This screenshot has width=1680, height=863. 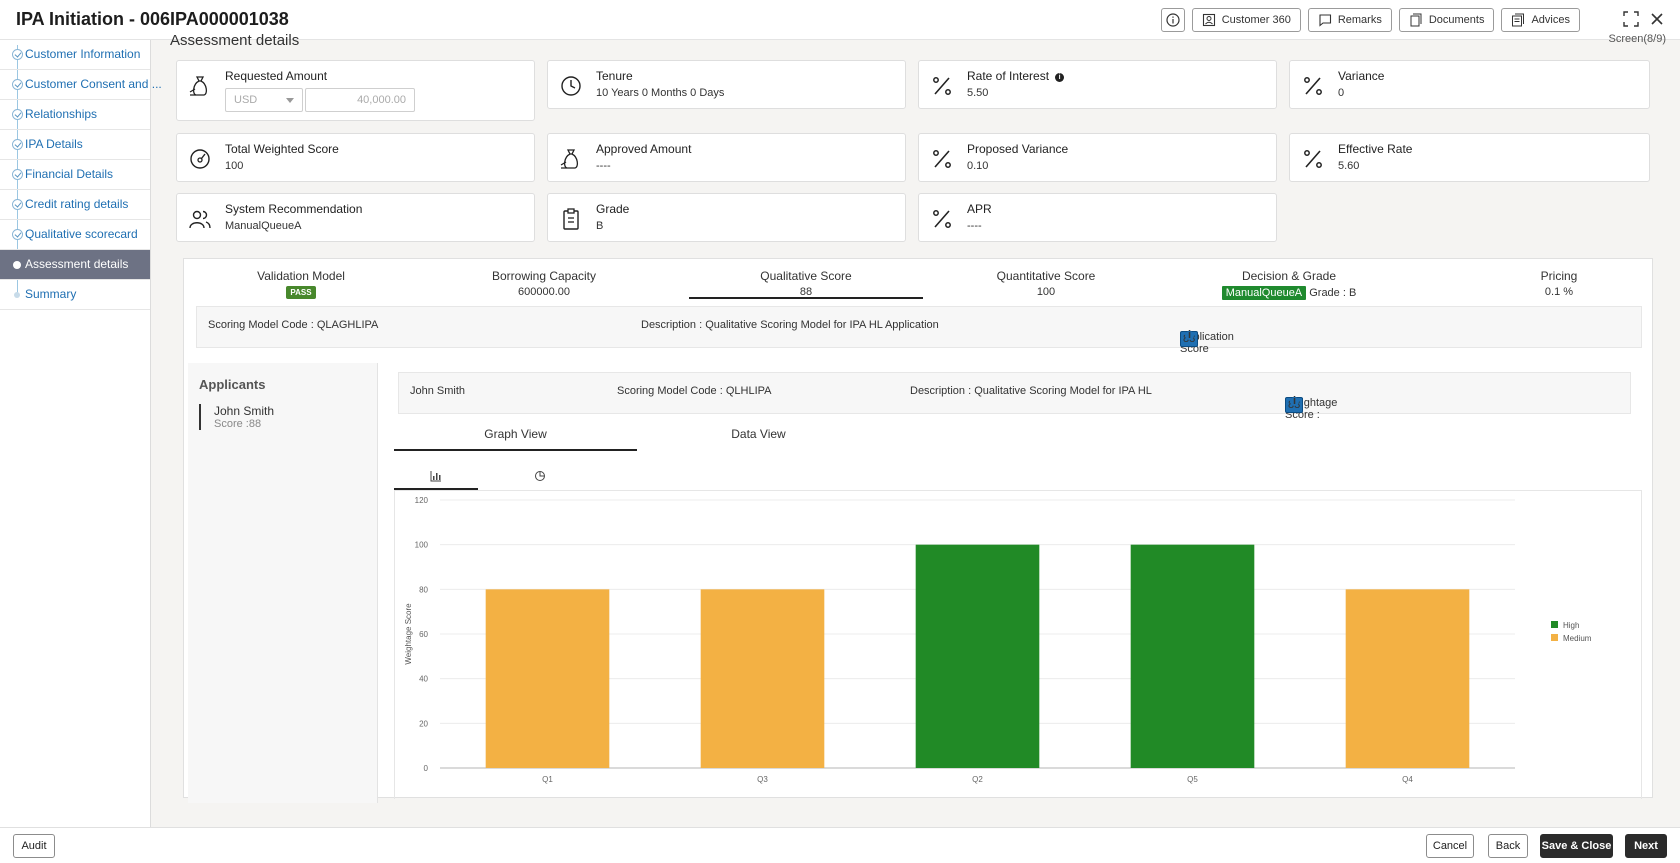 What do you see at coordinates (1631, 19) in the screenshot?
I see `expand-icon` at bounding box center [1631, 19].